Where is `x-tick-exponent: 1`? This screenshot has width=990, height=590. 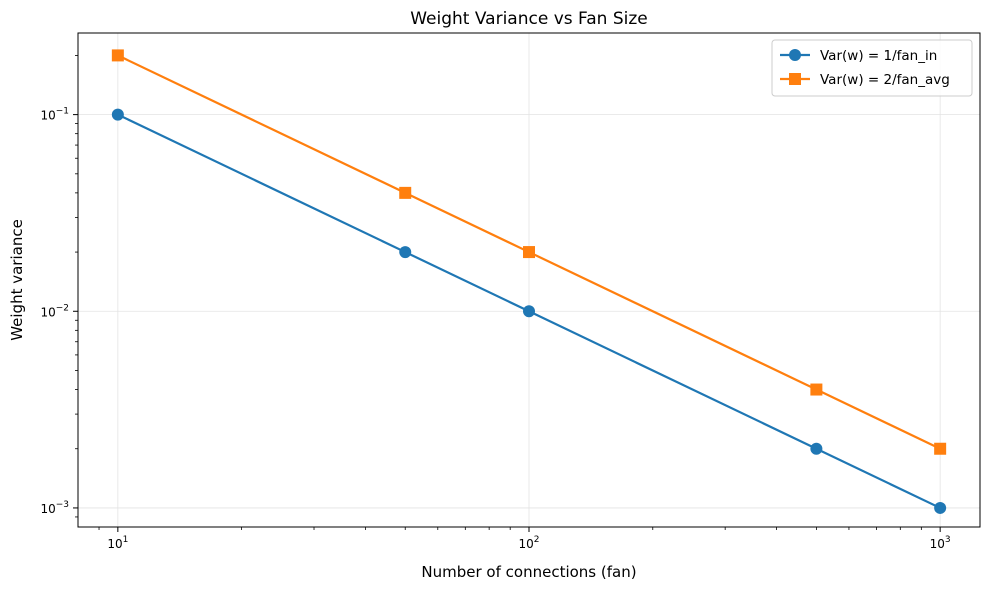 x-tick-exponent: 1 is located at coordinates (126, 540).